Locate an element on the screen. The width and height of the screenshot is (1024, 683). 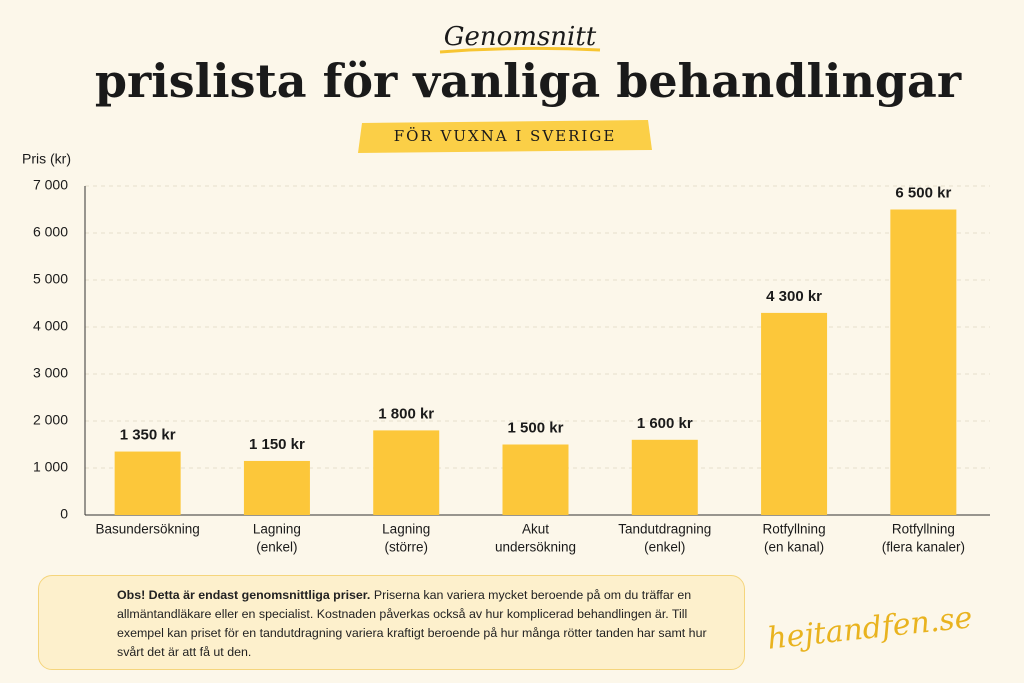
y-tick-label: 0 is located at coordinates (64, 514).